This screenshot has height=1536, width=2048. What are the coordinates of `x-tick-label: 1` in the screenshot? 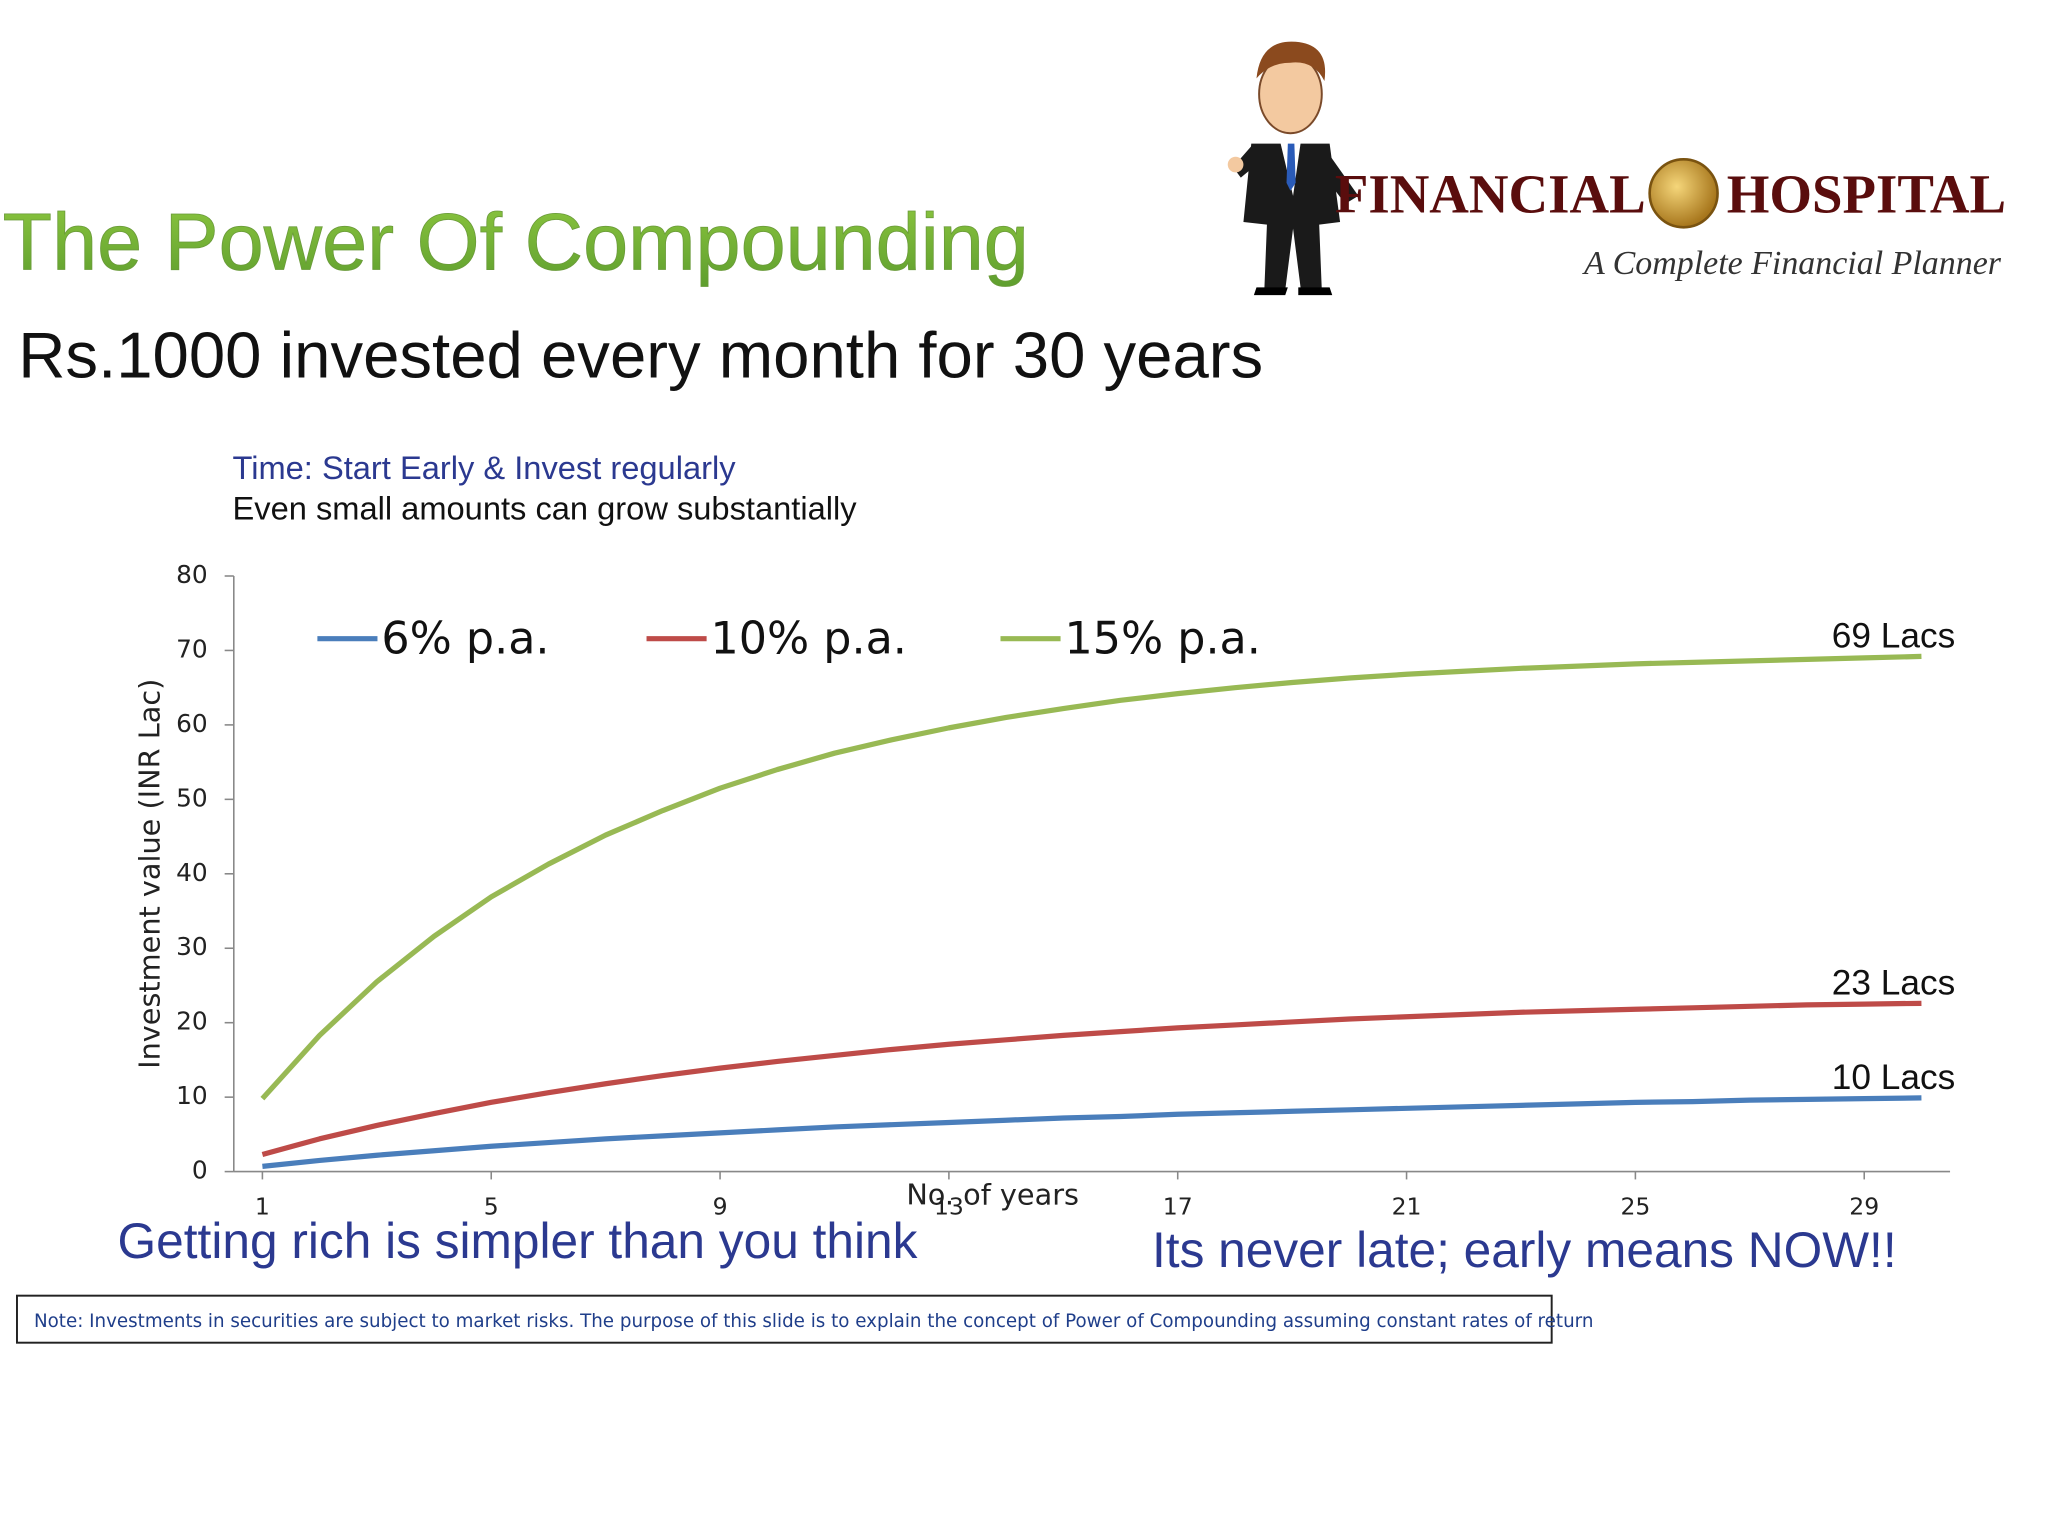 It's located at (262, 1207).